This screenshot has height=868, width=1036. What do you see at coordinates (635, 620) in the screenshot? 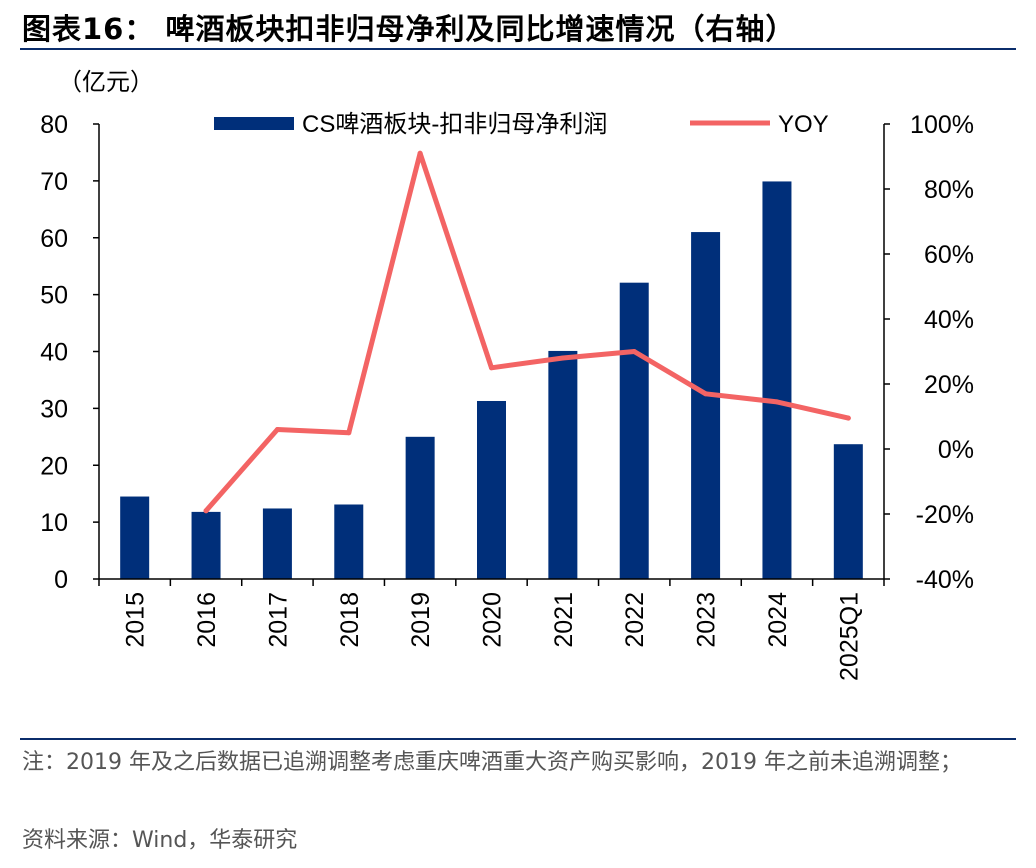
I see `x-axis-tick-label: 2022` at bounding box center [635, 620].